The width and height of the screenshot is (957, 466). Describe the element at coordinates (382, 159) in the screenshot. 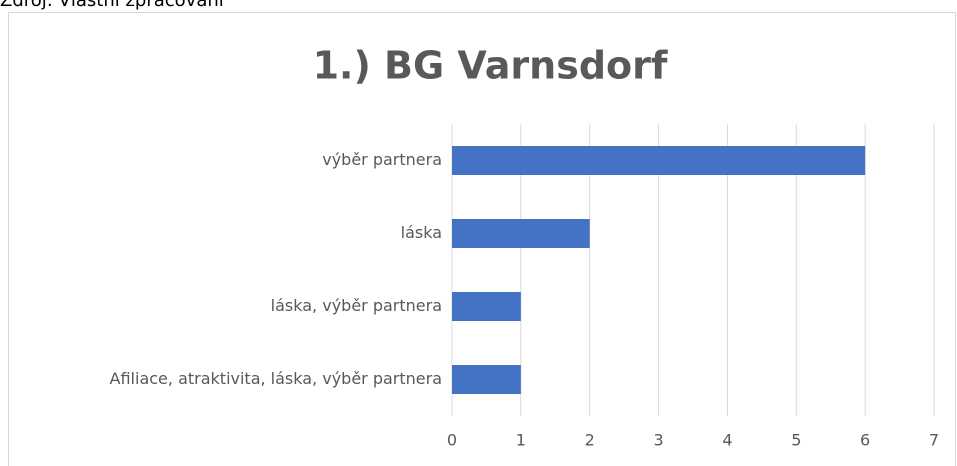

I see `y-tick-label: výběr partnera` at that location.